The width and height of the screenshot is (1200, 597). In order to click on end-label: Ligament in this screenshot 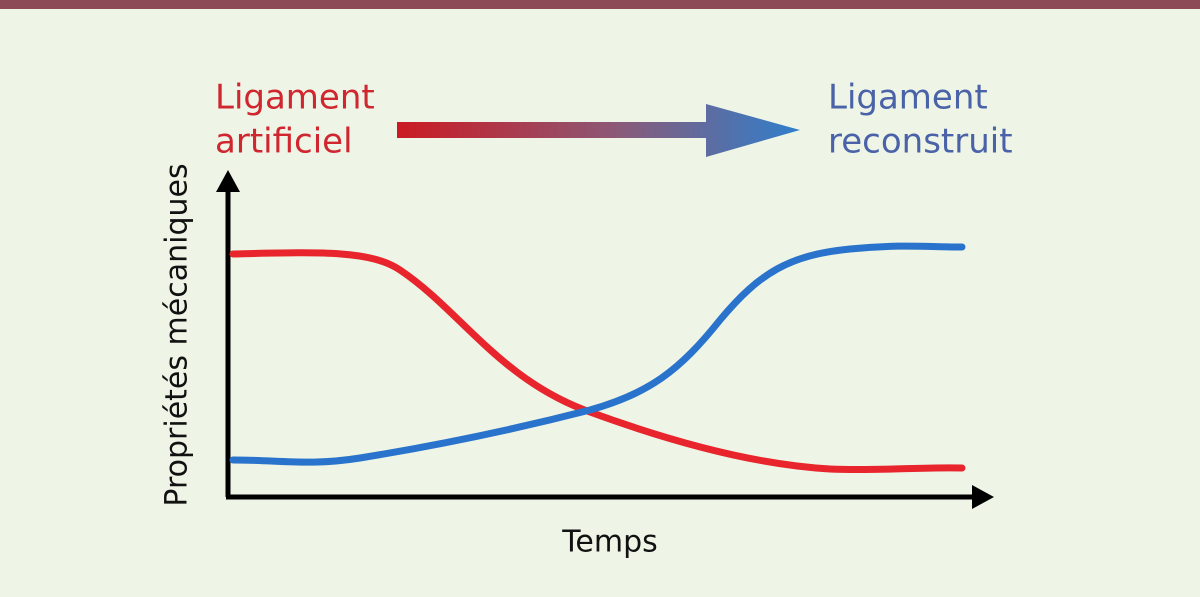, I will do `click(908, 98)`.